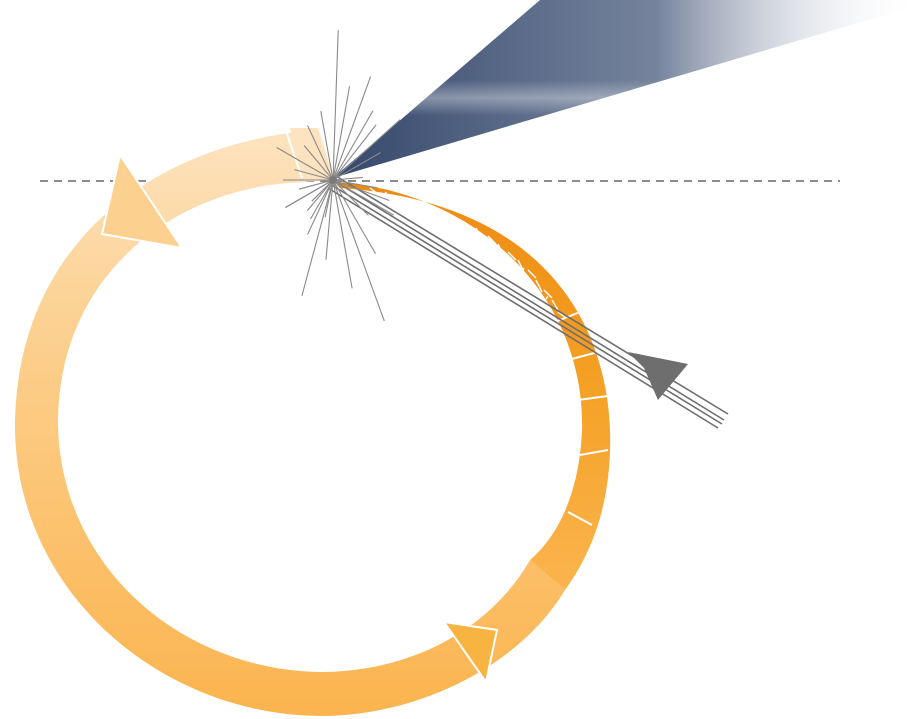  What do you see at coordinates (142, 201) in the screenshot?
I see `ring-arrow-top-left-icon` at bounding box center [142, 201].